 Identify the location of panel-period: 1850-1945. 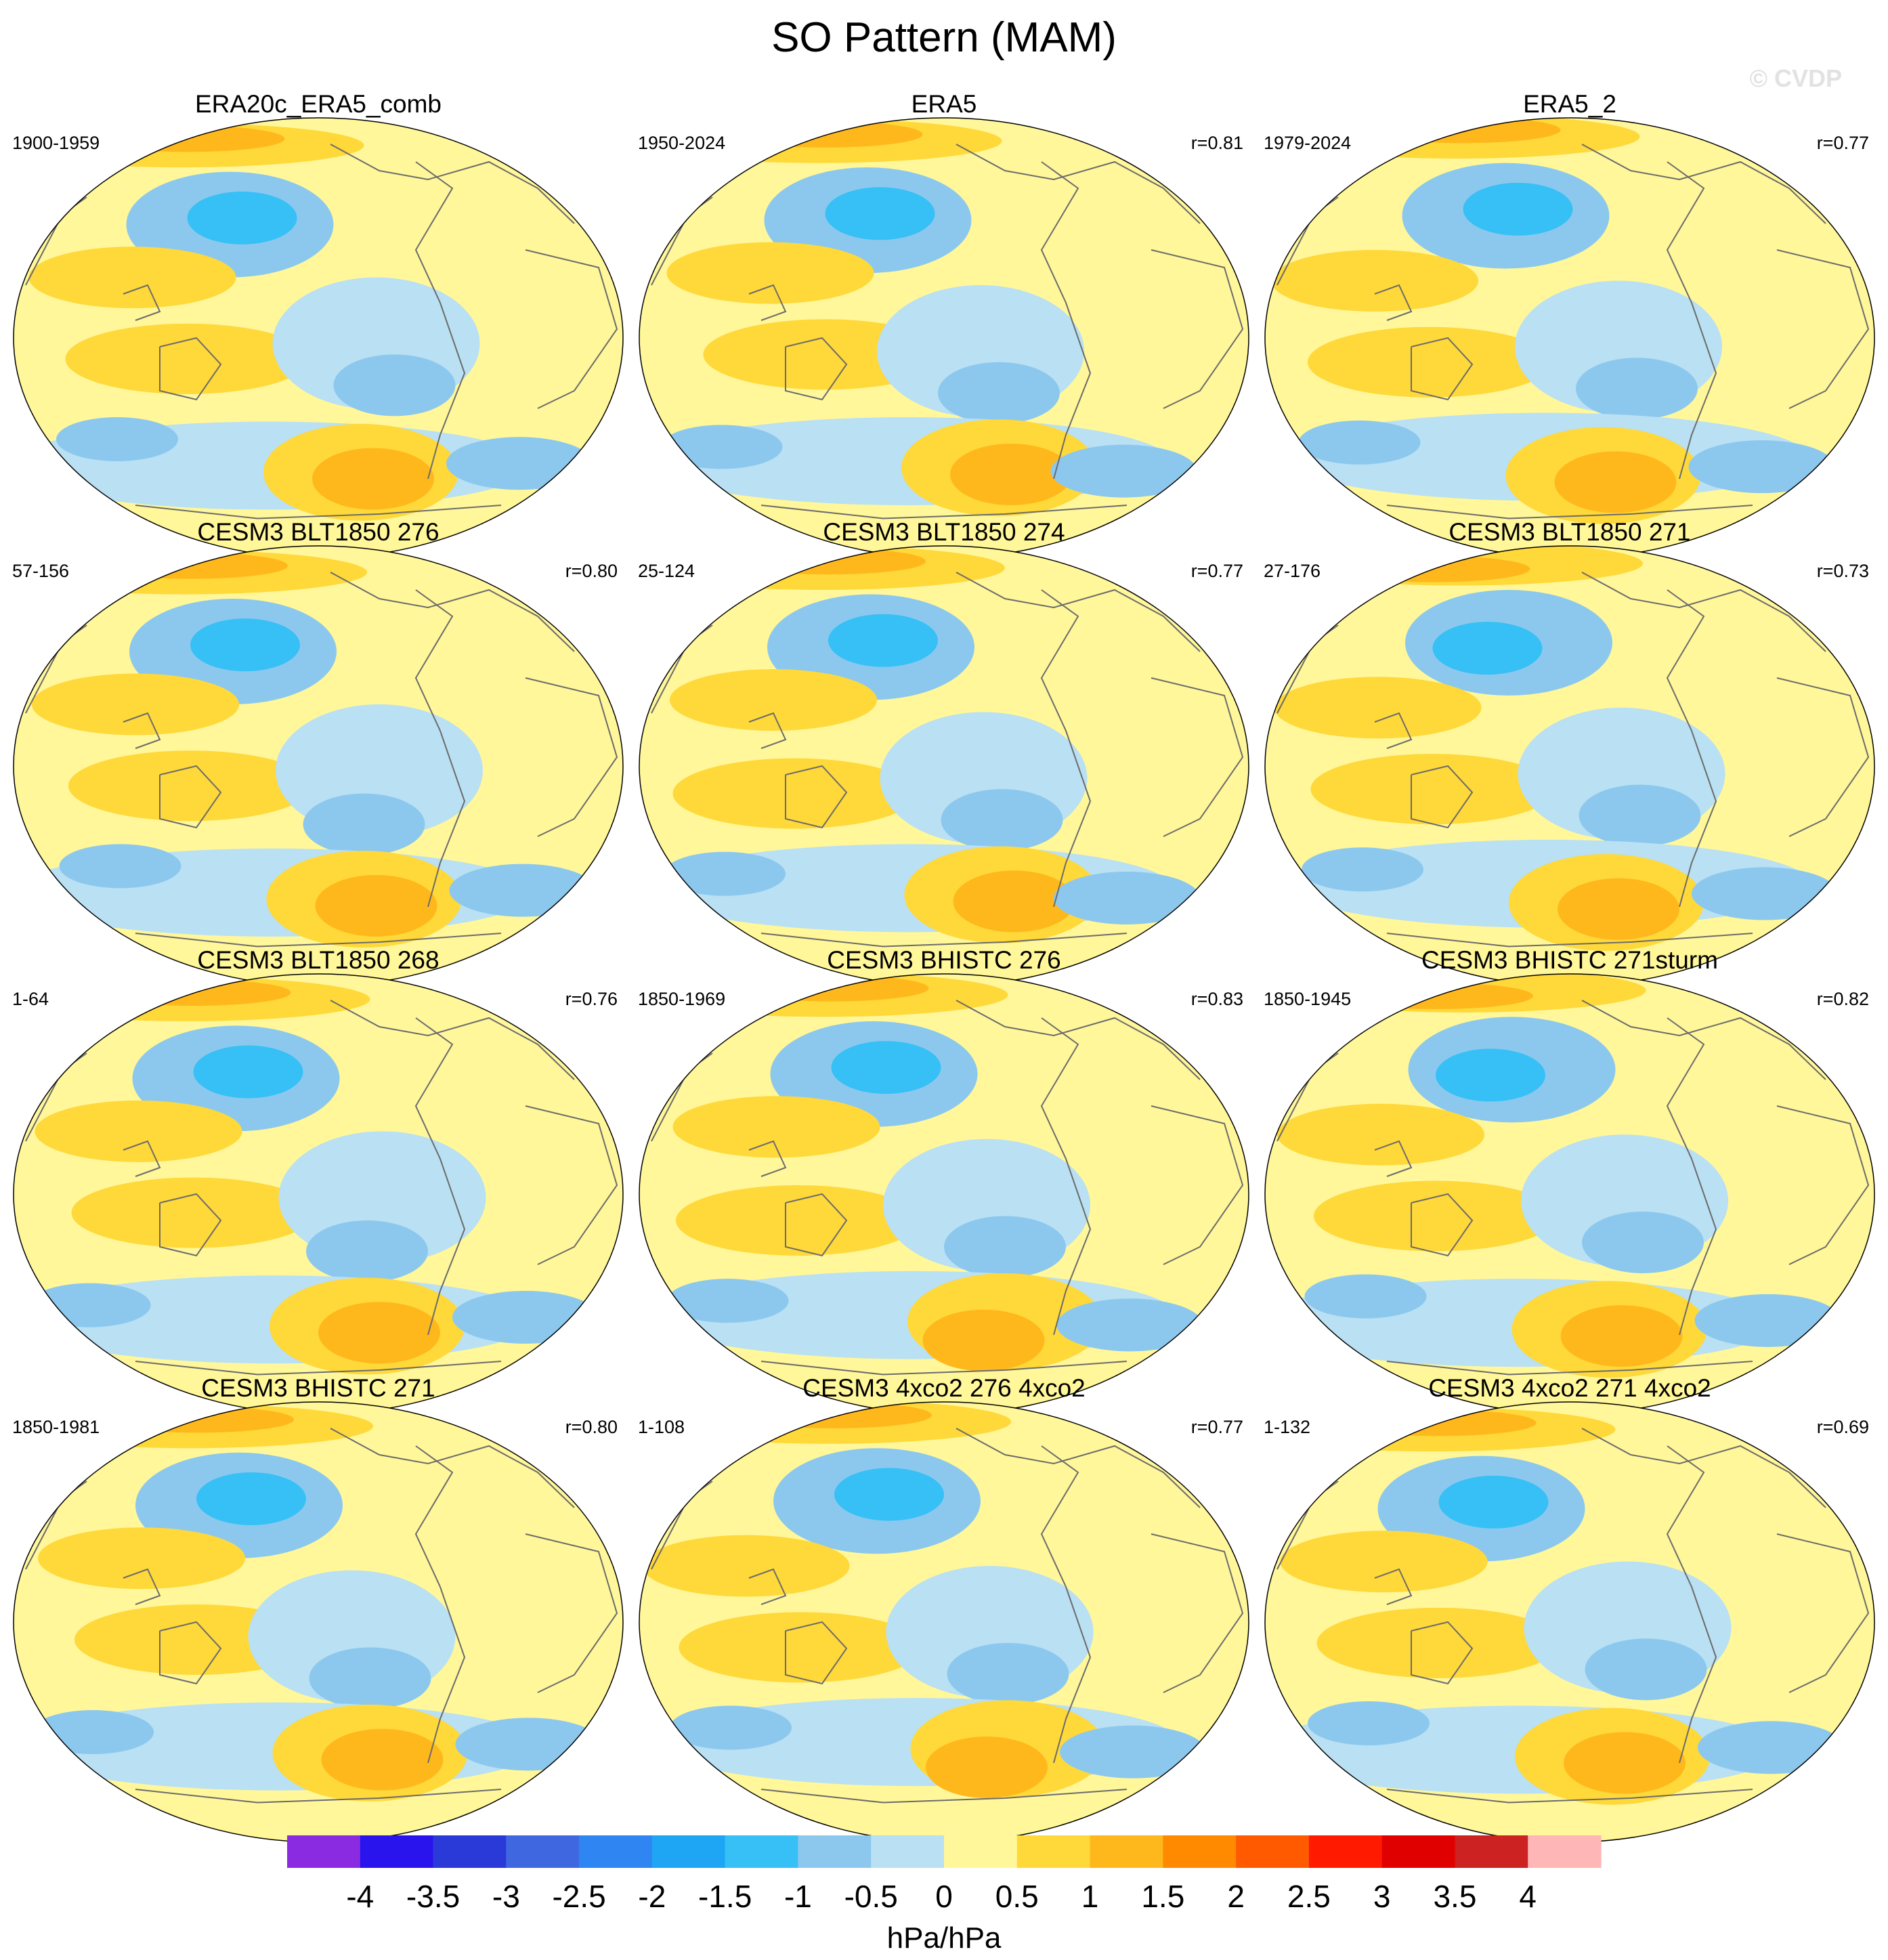
(1307, 999).